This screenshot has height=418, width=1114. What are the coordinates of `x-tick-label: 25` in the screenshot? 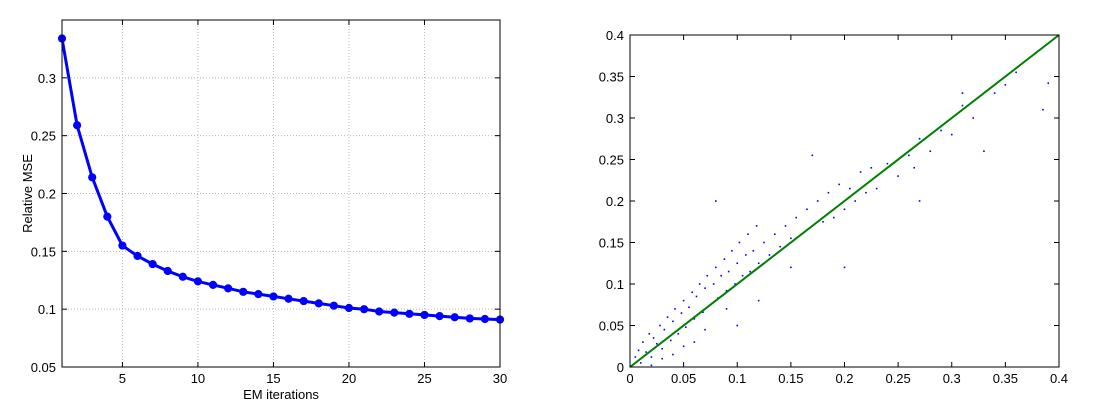 It's located at (424, 378).